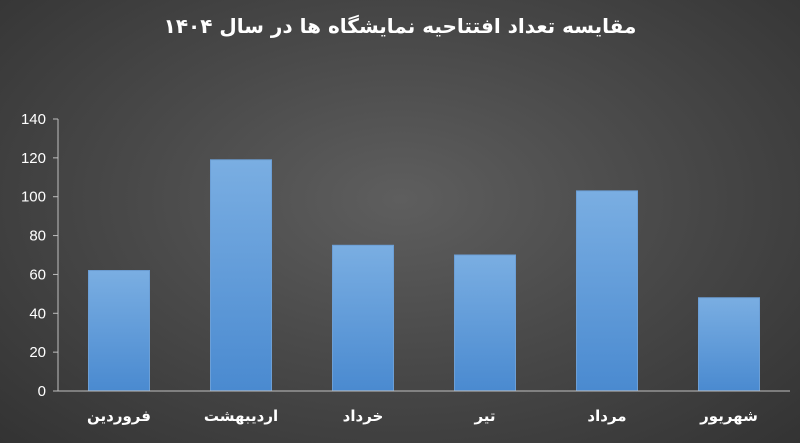 The width and height of the screenshot is (800, 443). What do you see at coordinates (119, 416) in the screenshot?
I see `x-tick-label: فروردین` at bounding box center [119, 416].